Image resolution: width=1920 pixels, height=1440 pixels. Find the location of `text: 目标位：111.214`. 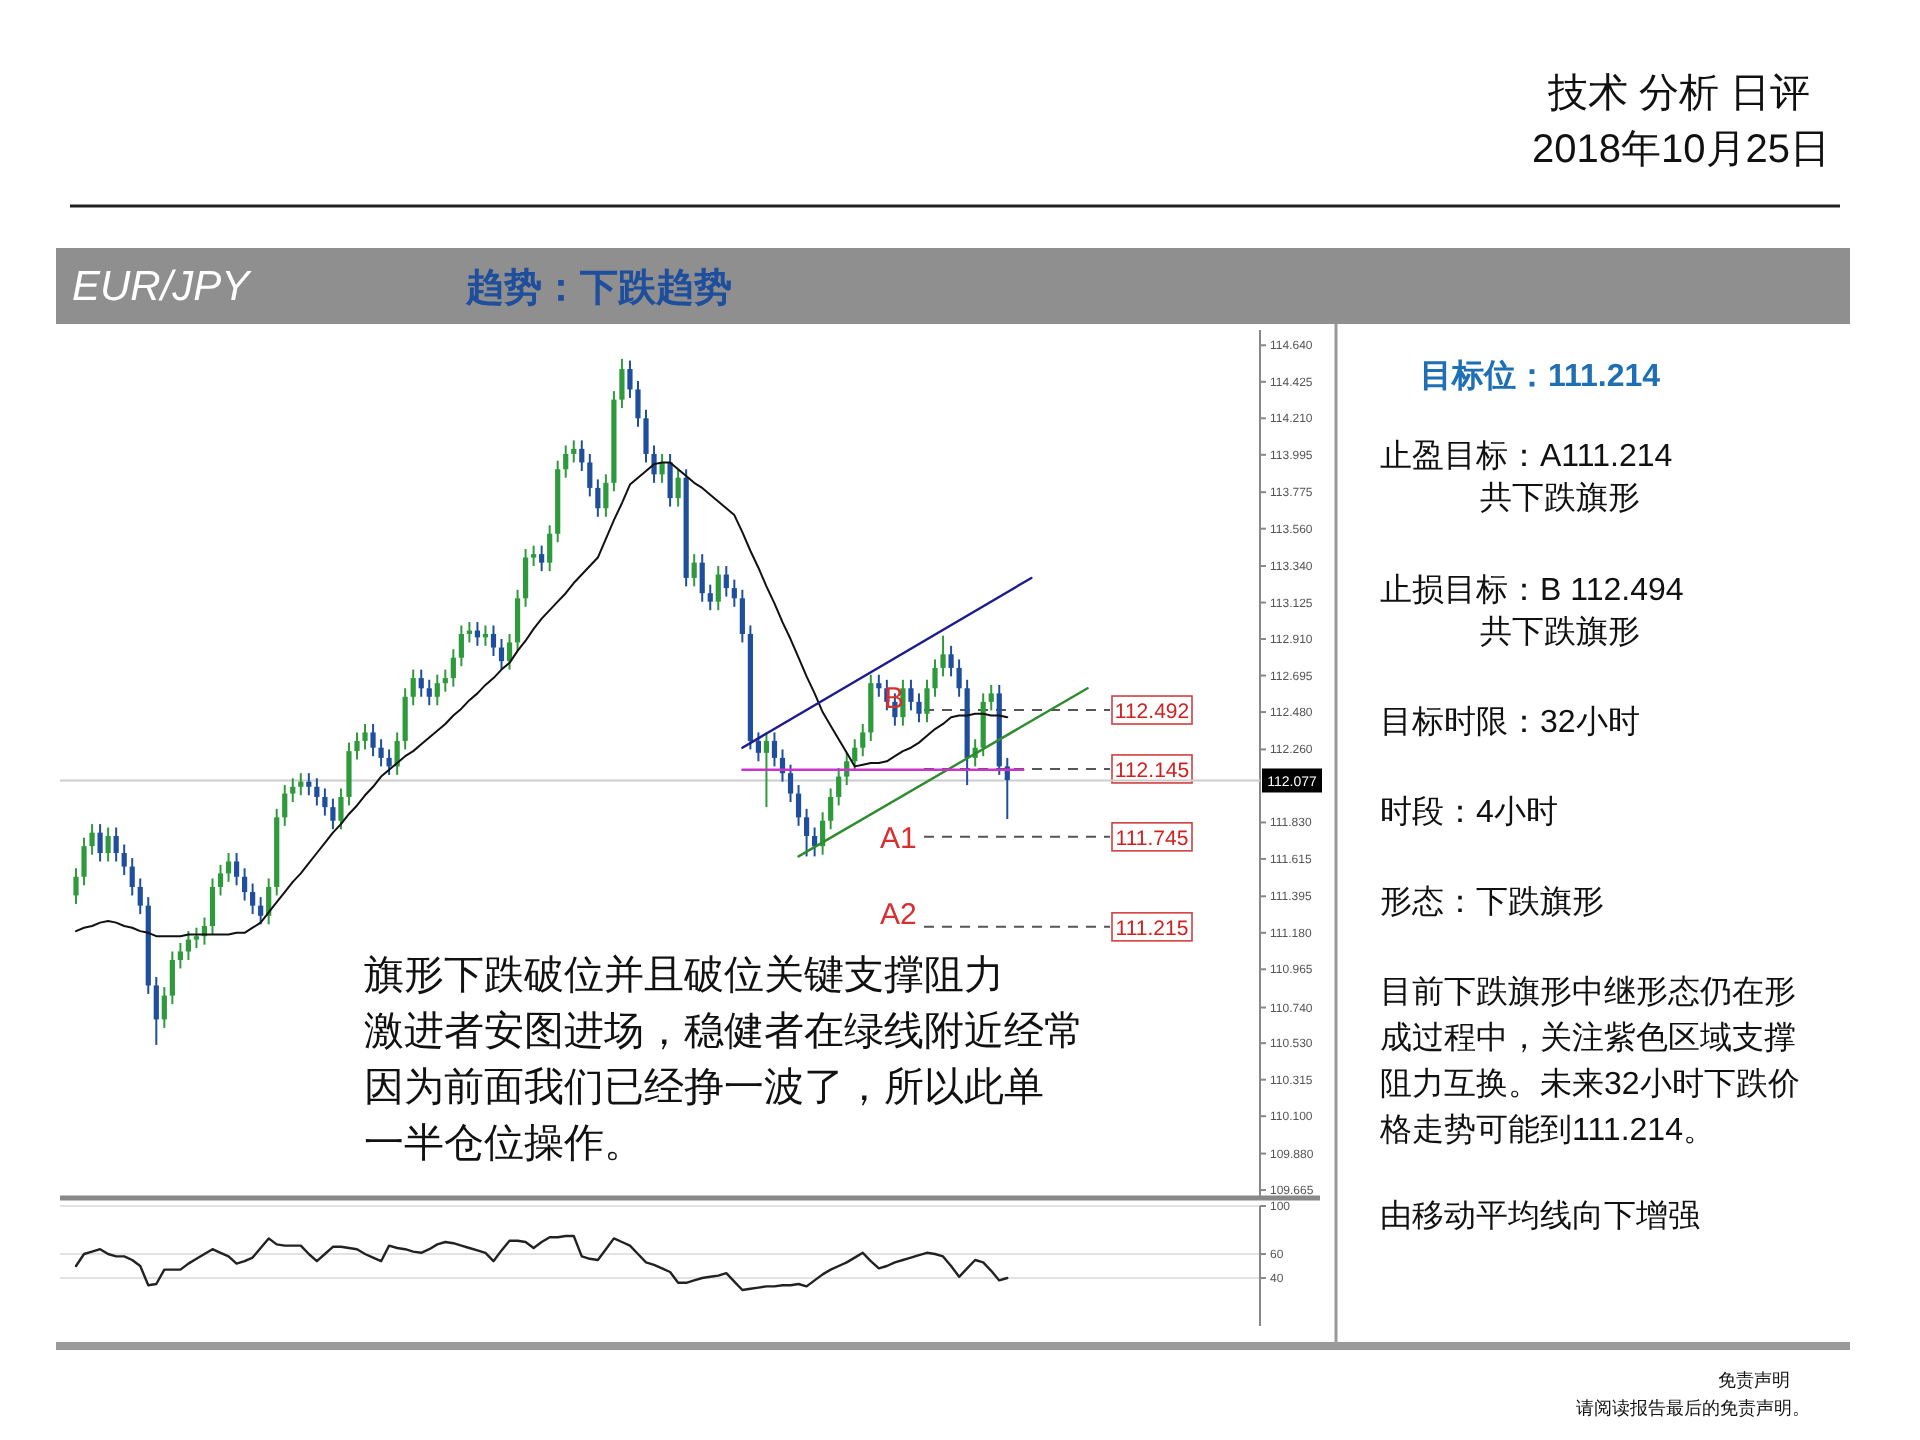

text: 目标位：111.214 is located at coordinates (1540, 376).